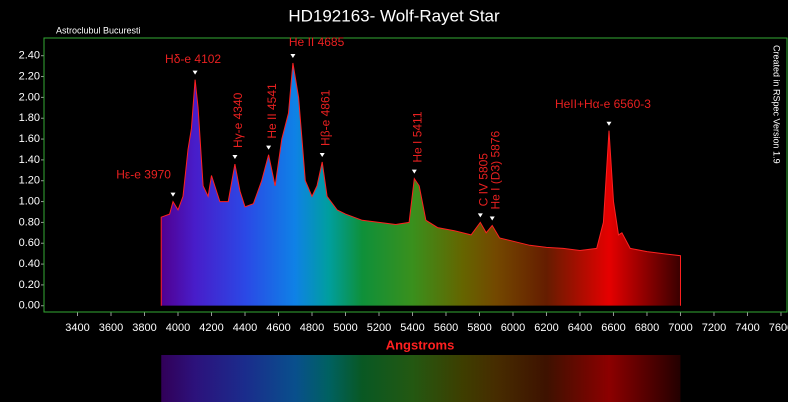  I want to click on y-tick-label: 0.60, so click(29, 243).